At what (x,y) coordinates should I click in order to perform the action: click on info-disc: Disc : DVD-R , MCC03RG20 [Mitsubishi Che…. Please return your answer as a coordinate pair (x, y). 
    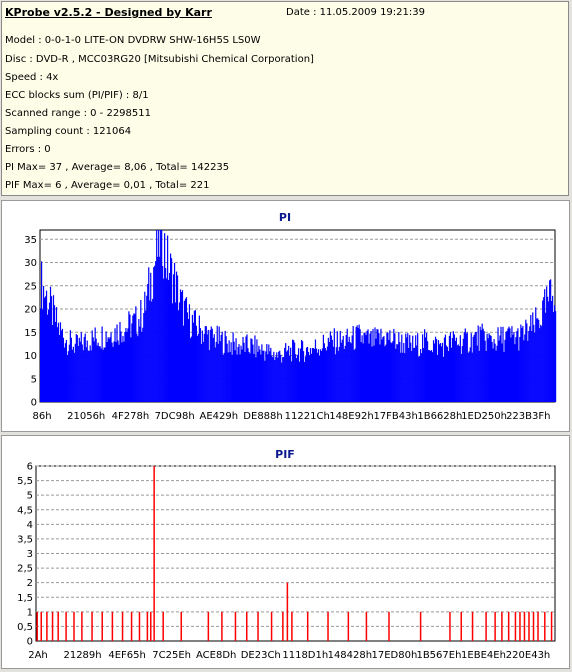
    Looking at the image, I should click on (159, 59).